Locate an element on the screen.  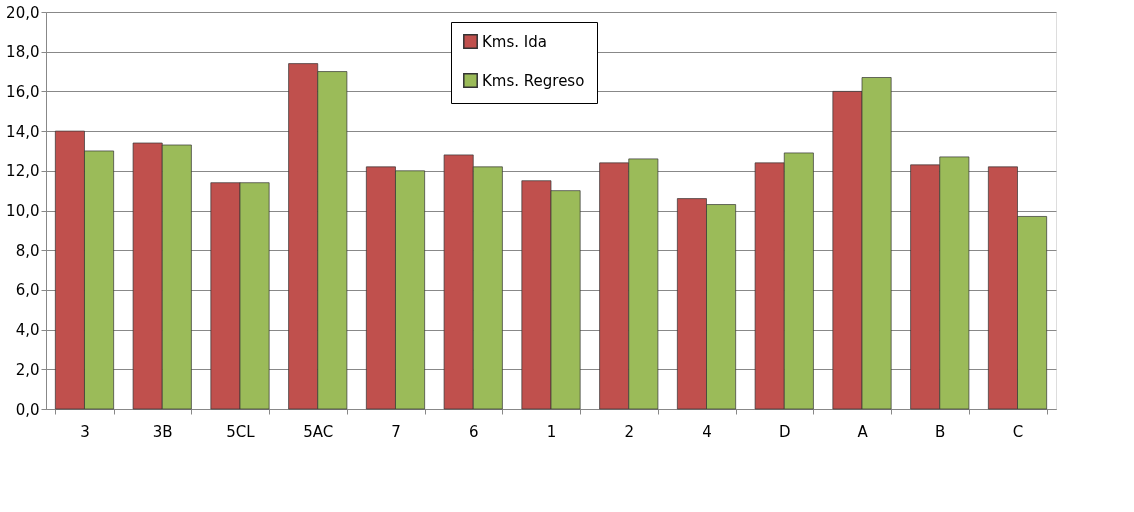
x-tick-label: 6 is located at coordinates (473, 431).